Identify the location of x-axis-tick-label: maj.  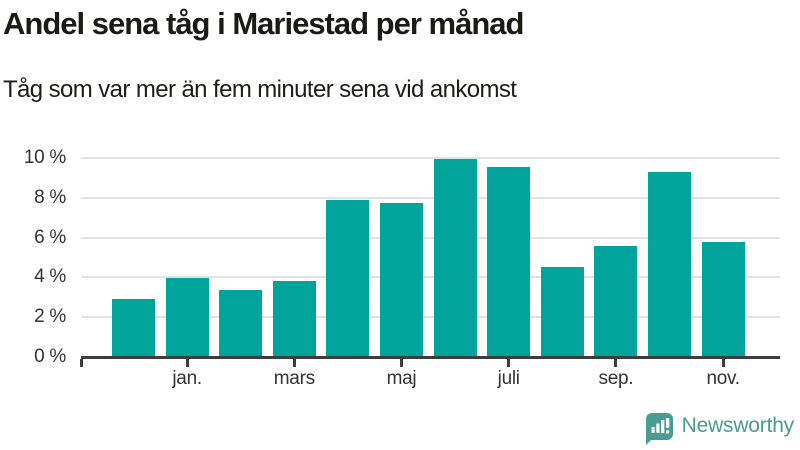
(401, 378).